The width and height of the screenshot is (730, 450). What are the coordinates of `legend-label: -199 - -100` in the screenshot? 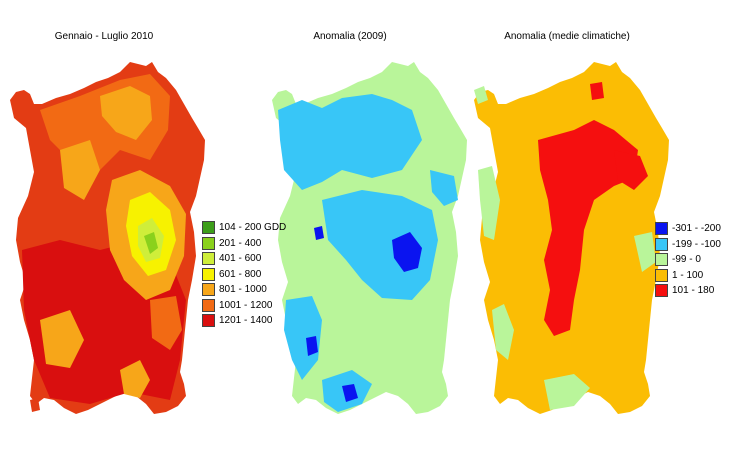 It's located at (696, 244).